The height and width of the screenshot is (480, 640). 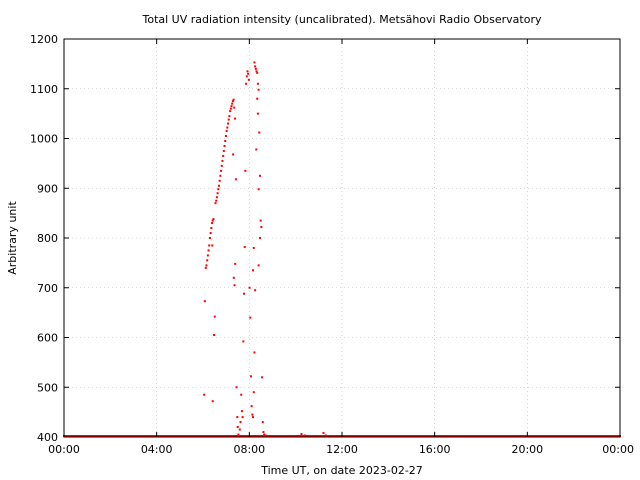 I want to click on y-axis-label: Arbitrary unit, so click(x=12, y=238).